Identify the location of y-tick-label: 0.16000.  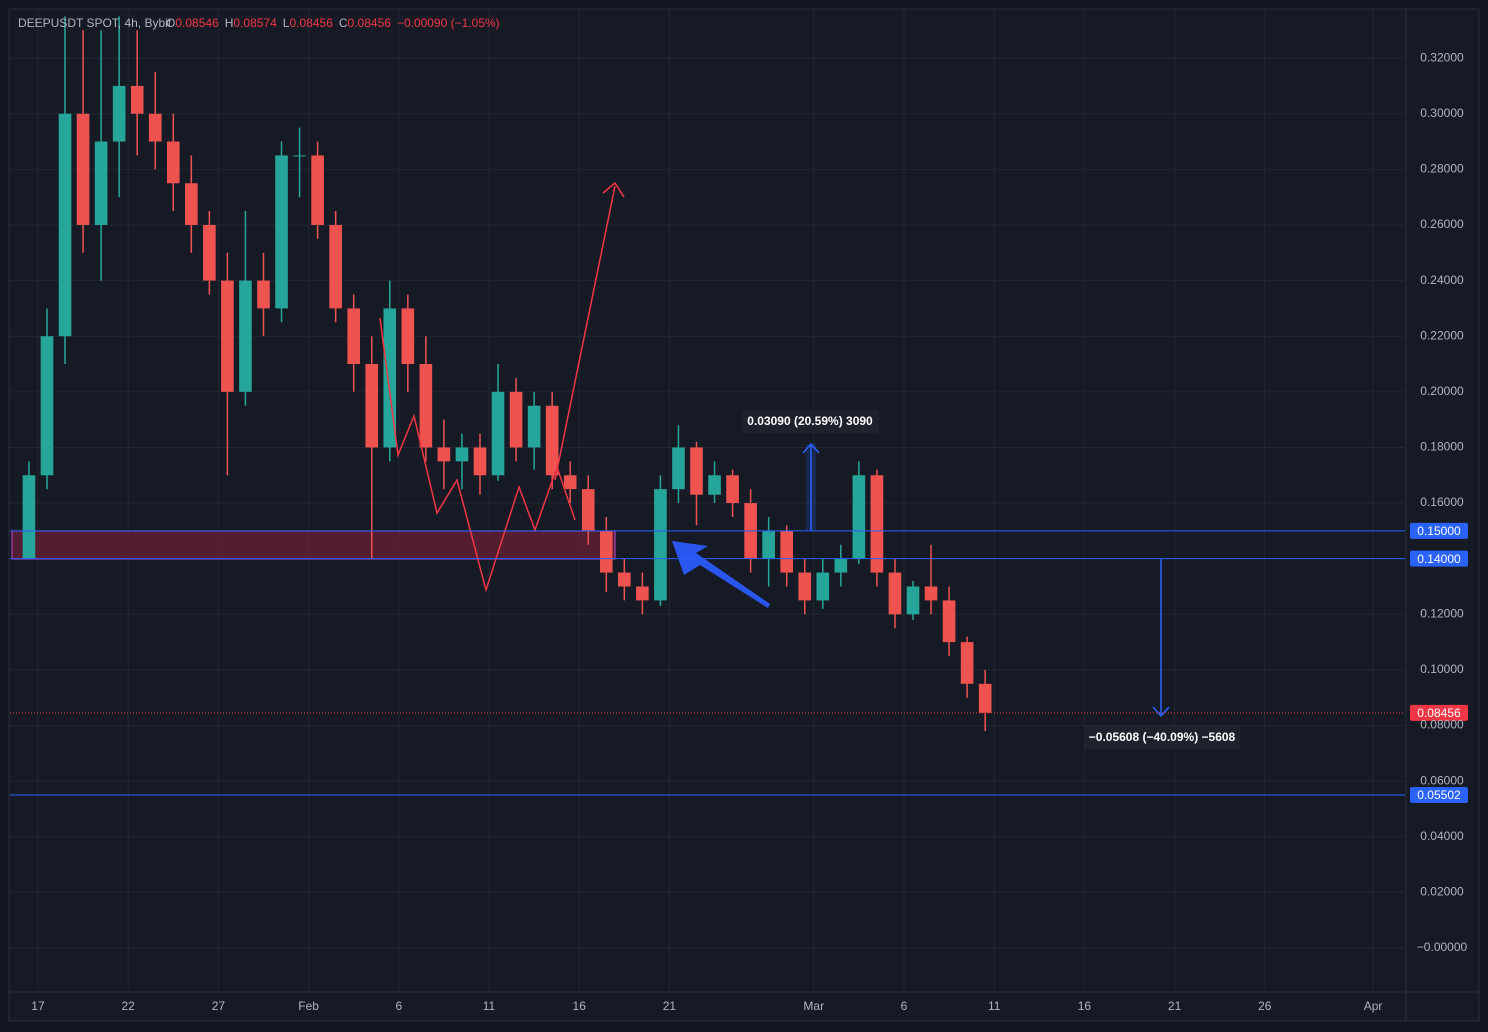
(1442, 502).